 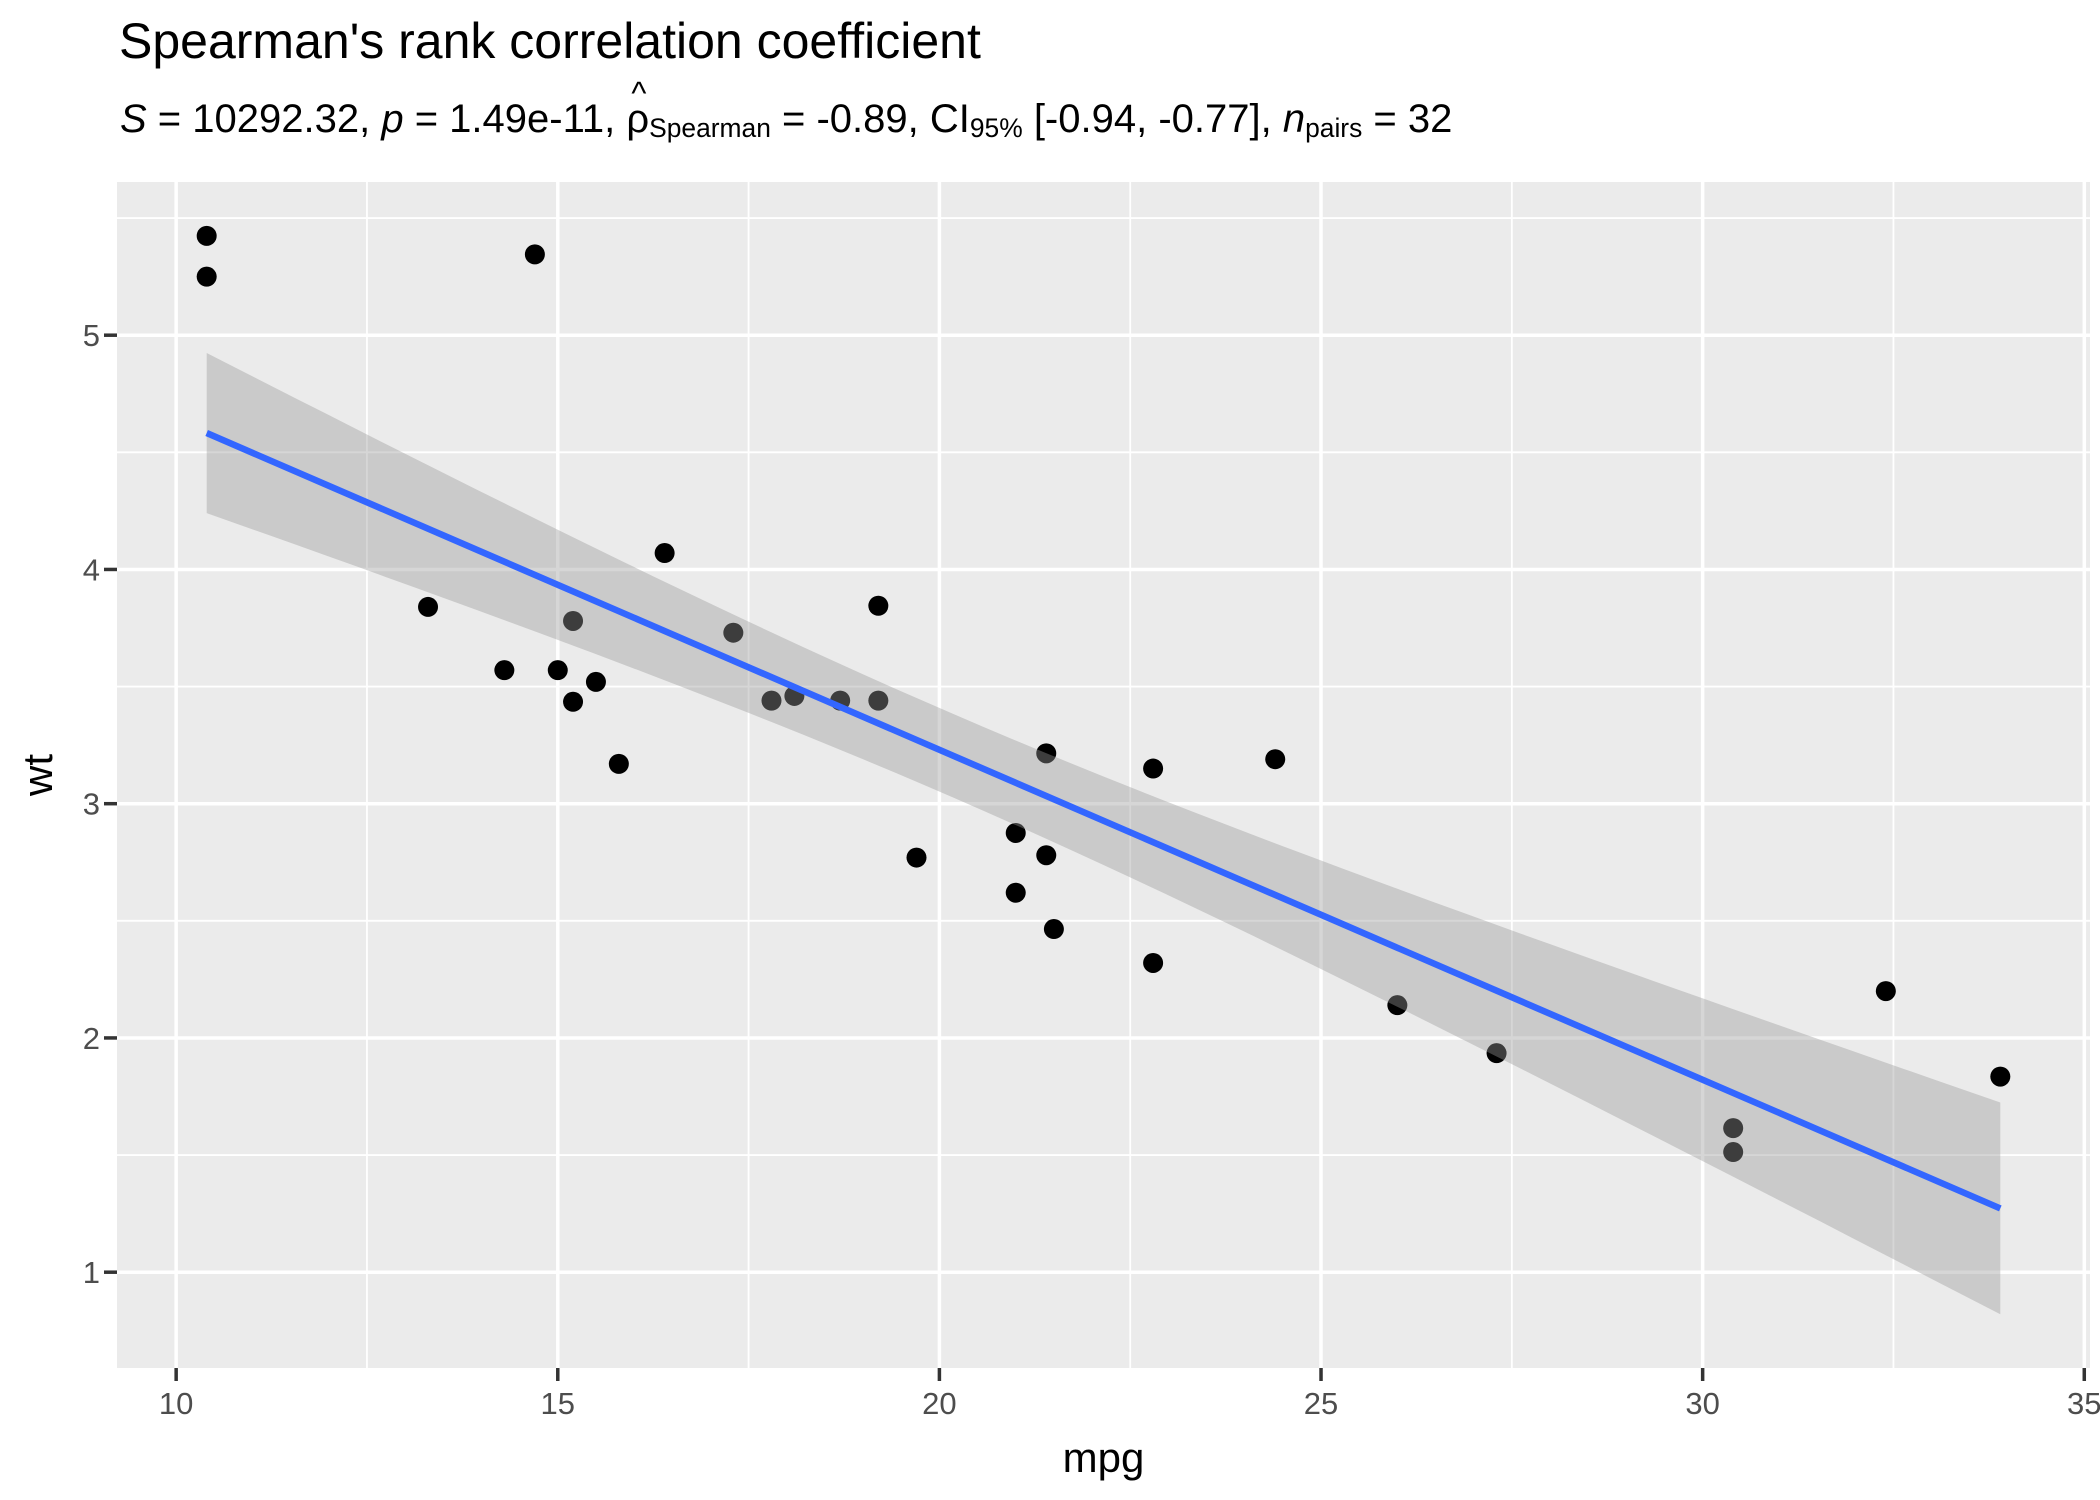 I want to click on subtitle-segment: pairs, so click(x=1334, y=128).